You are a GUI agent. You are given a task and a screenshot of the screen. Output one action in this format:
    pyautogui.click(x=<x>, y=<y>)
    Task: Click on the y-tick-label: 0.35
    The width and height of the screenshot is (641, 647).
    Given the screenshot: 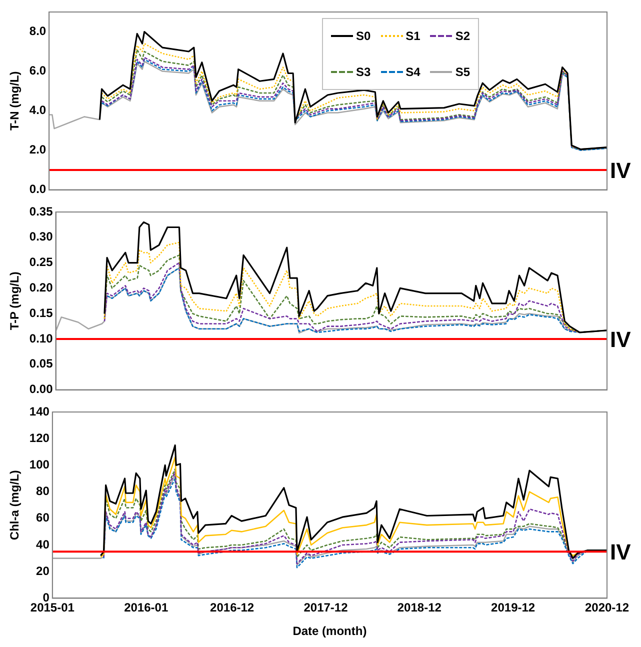 What is the action you would take?
    pyautogui.click(x=41, y=211)
    